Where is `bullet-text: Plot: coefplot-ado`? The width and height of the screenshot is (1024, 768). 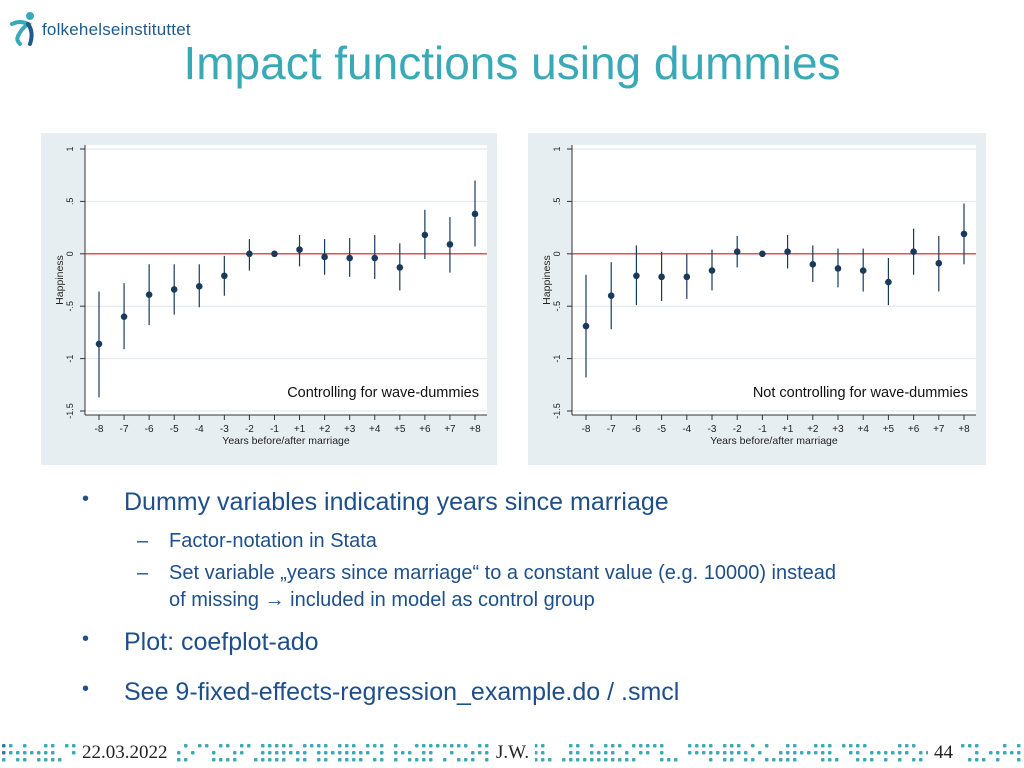
bullet-text: Plot: coefplot-ado is located at coordinates (221, 642).